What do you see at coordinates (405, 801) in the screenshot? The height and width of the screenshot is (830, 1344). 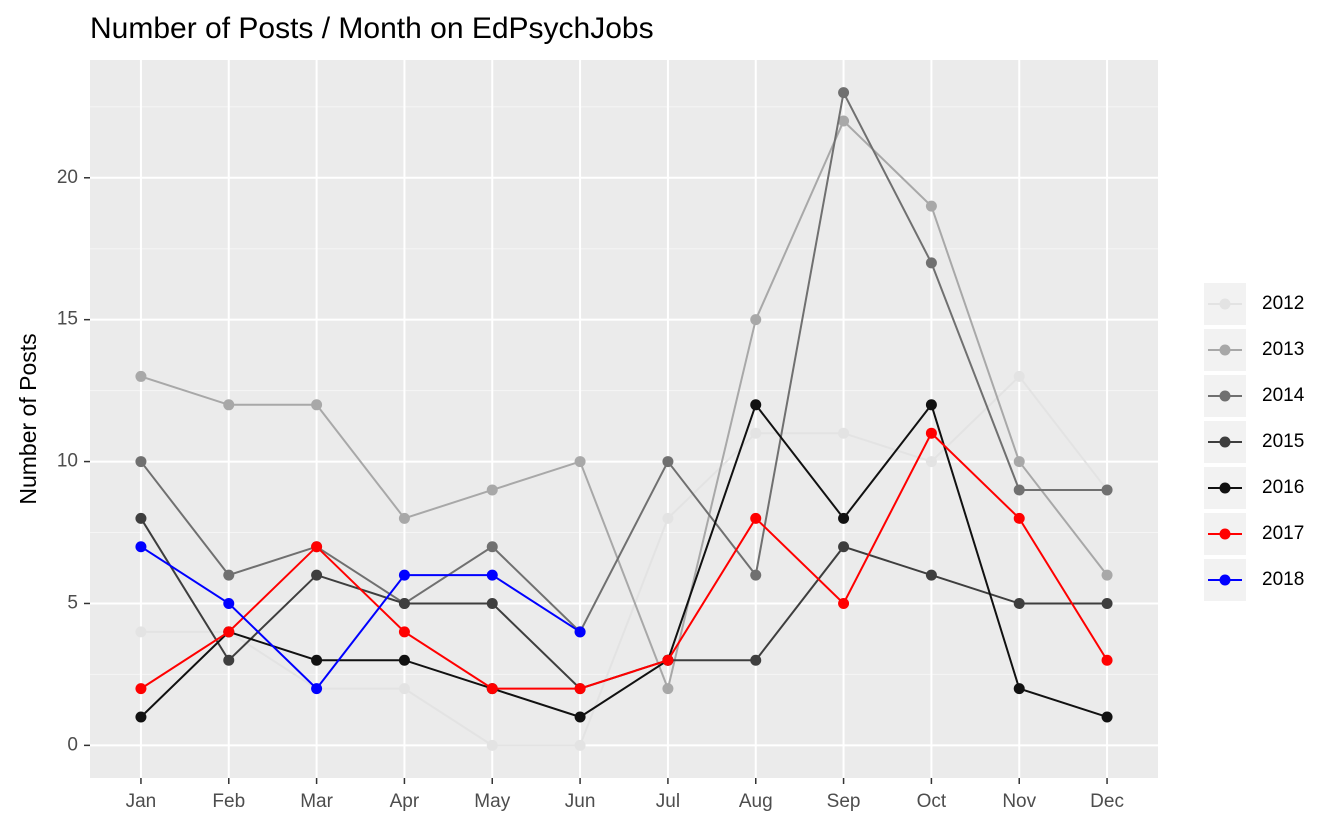 I see `x-tick-label: Apr` at bounding box center [405, 801].